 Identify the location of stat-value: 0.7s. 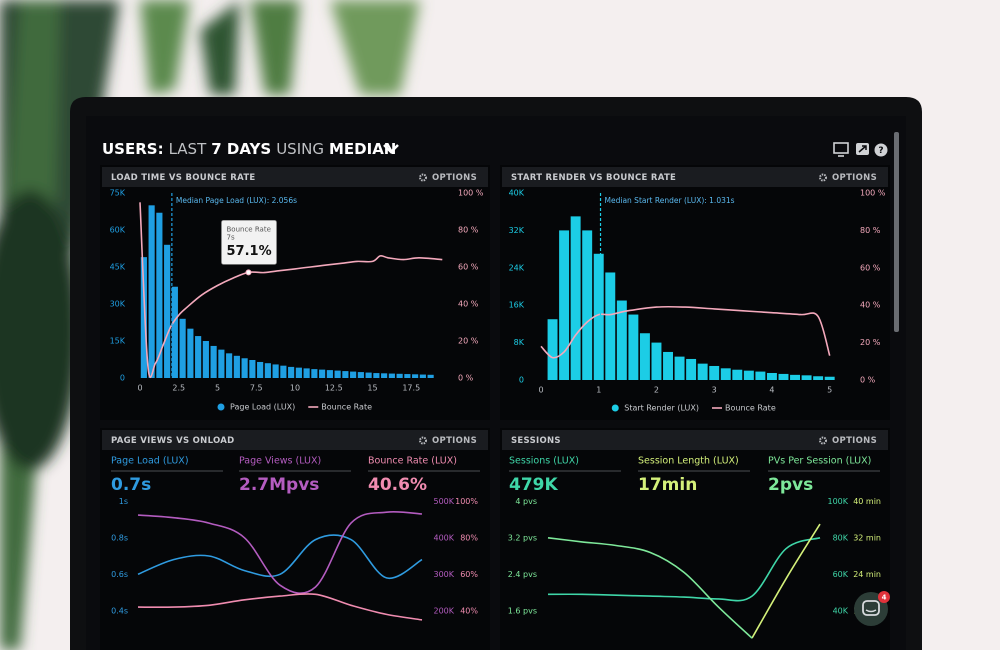
(131, 485).